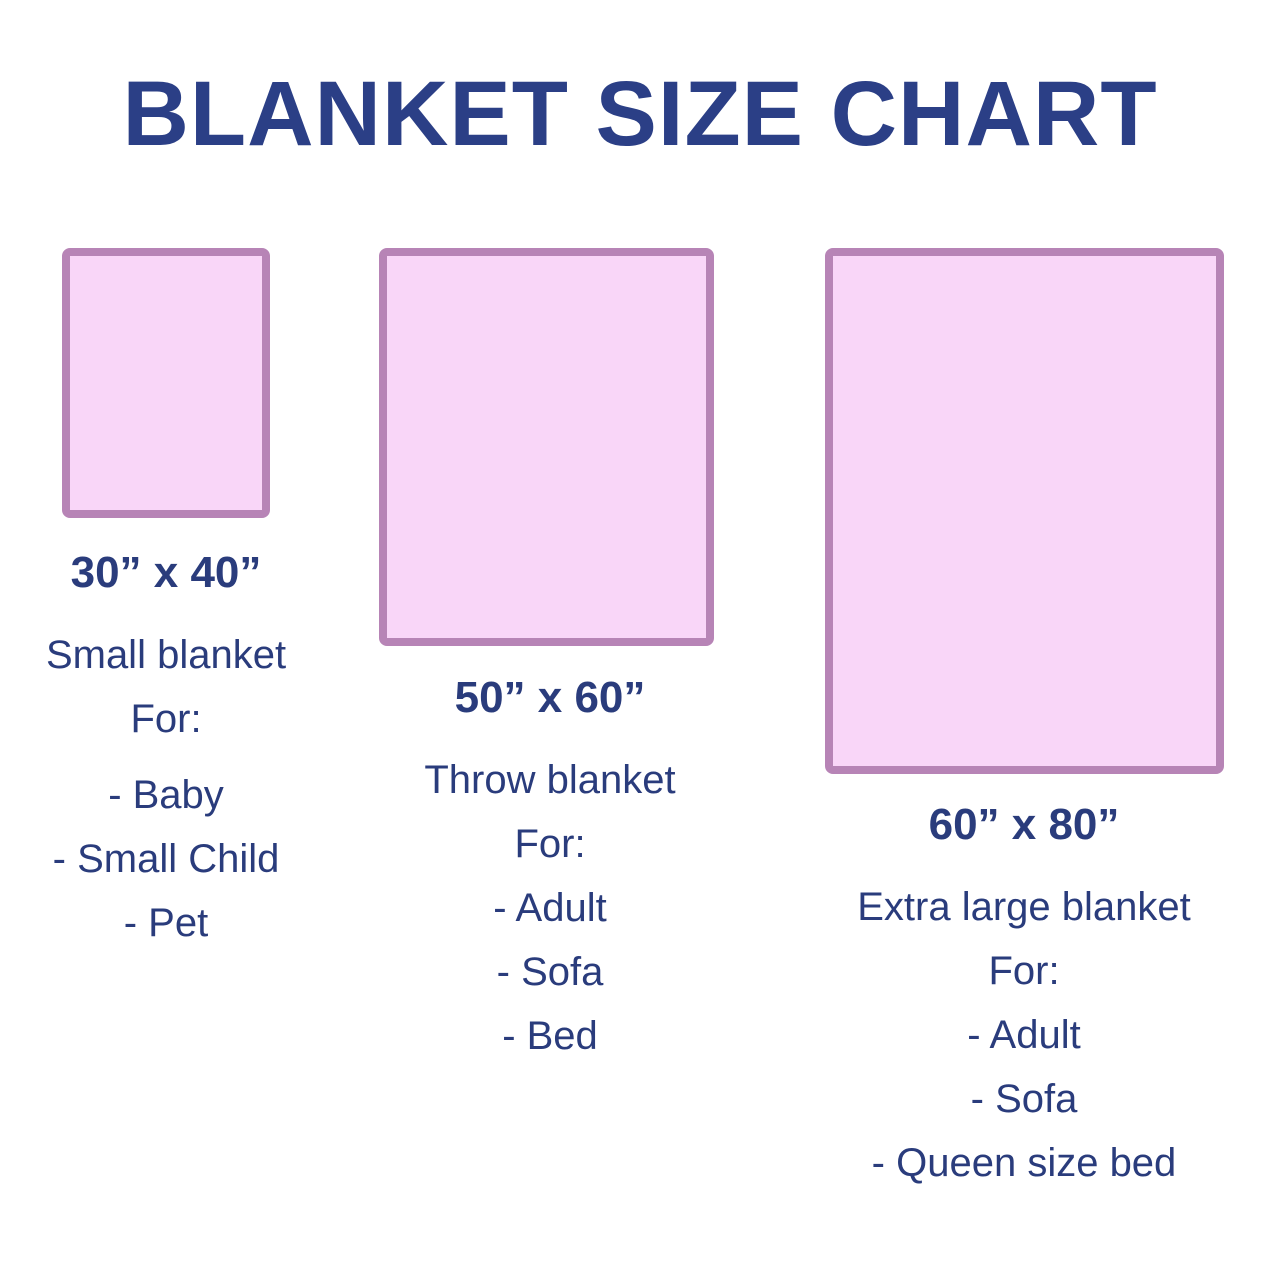  What do you see at coordinates (1024, 511) in the screenshot?
I see `extra-large-blanket-shape` at bounding box center [1024, 511].